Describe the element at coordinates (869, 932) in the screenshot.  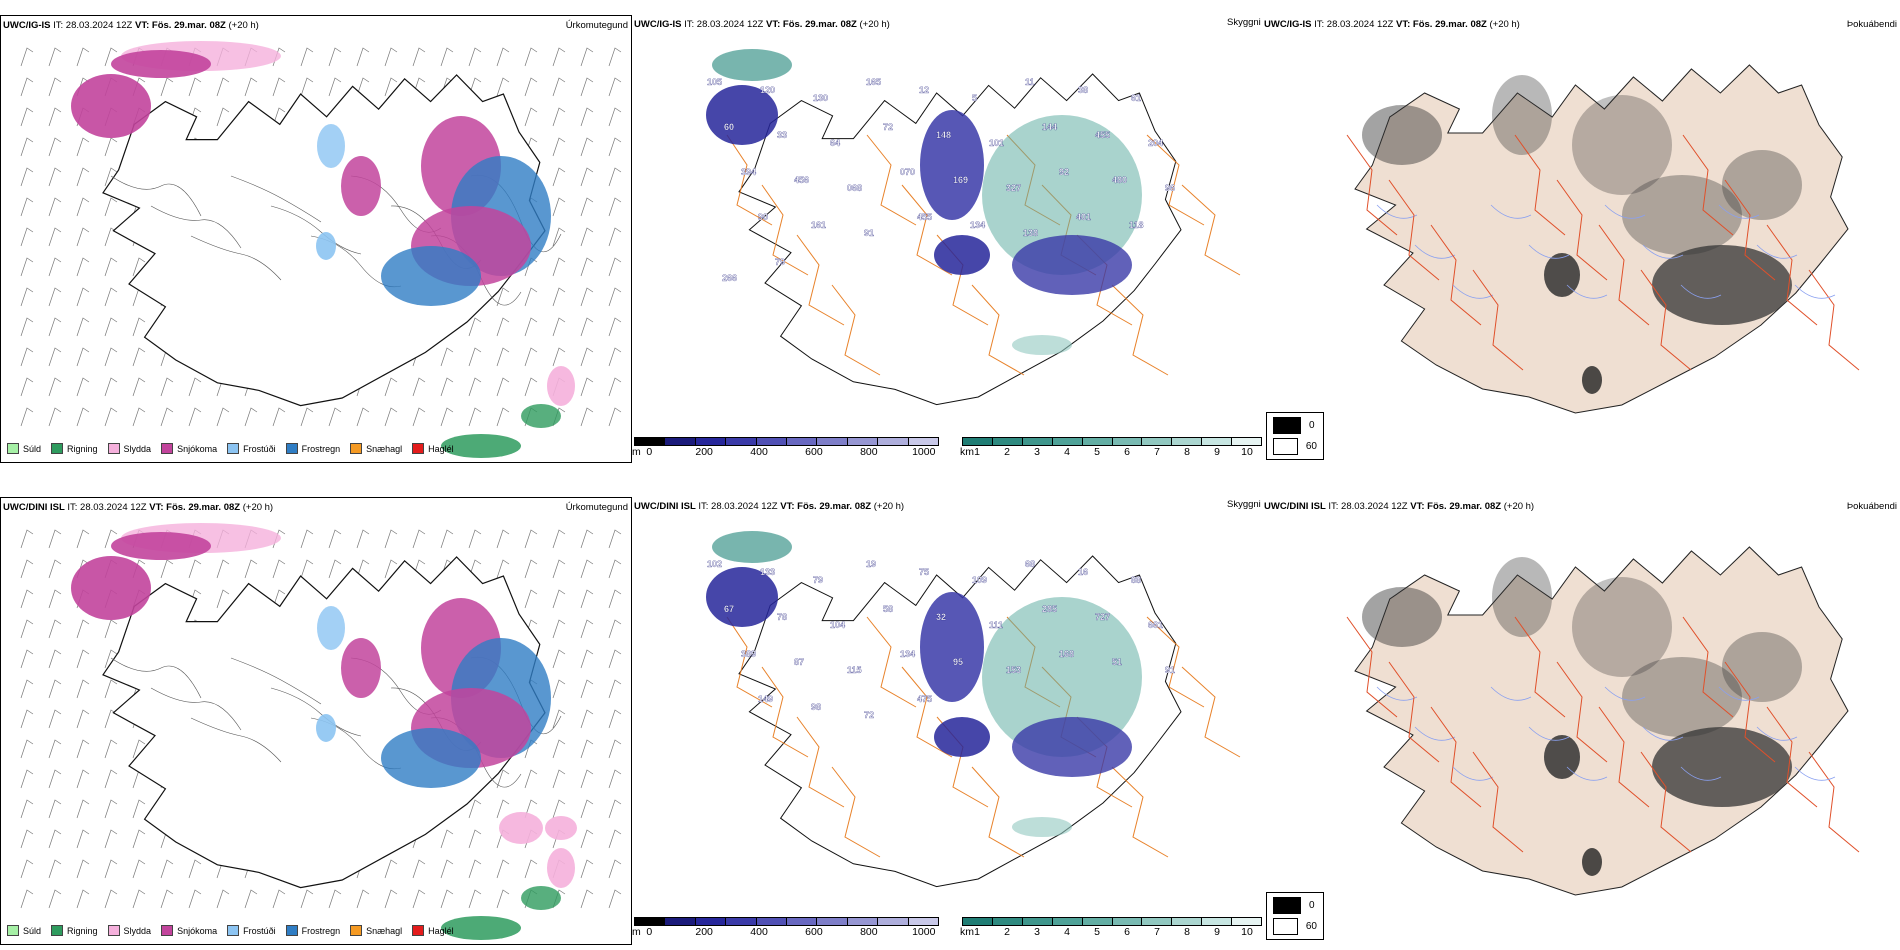
I see `colorbar-tick: 800` at that location.